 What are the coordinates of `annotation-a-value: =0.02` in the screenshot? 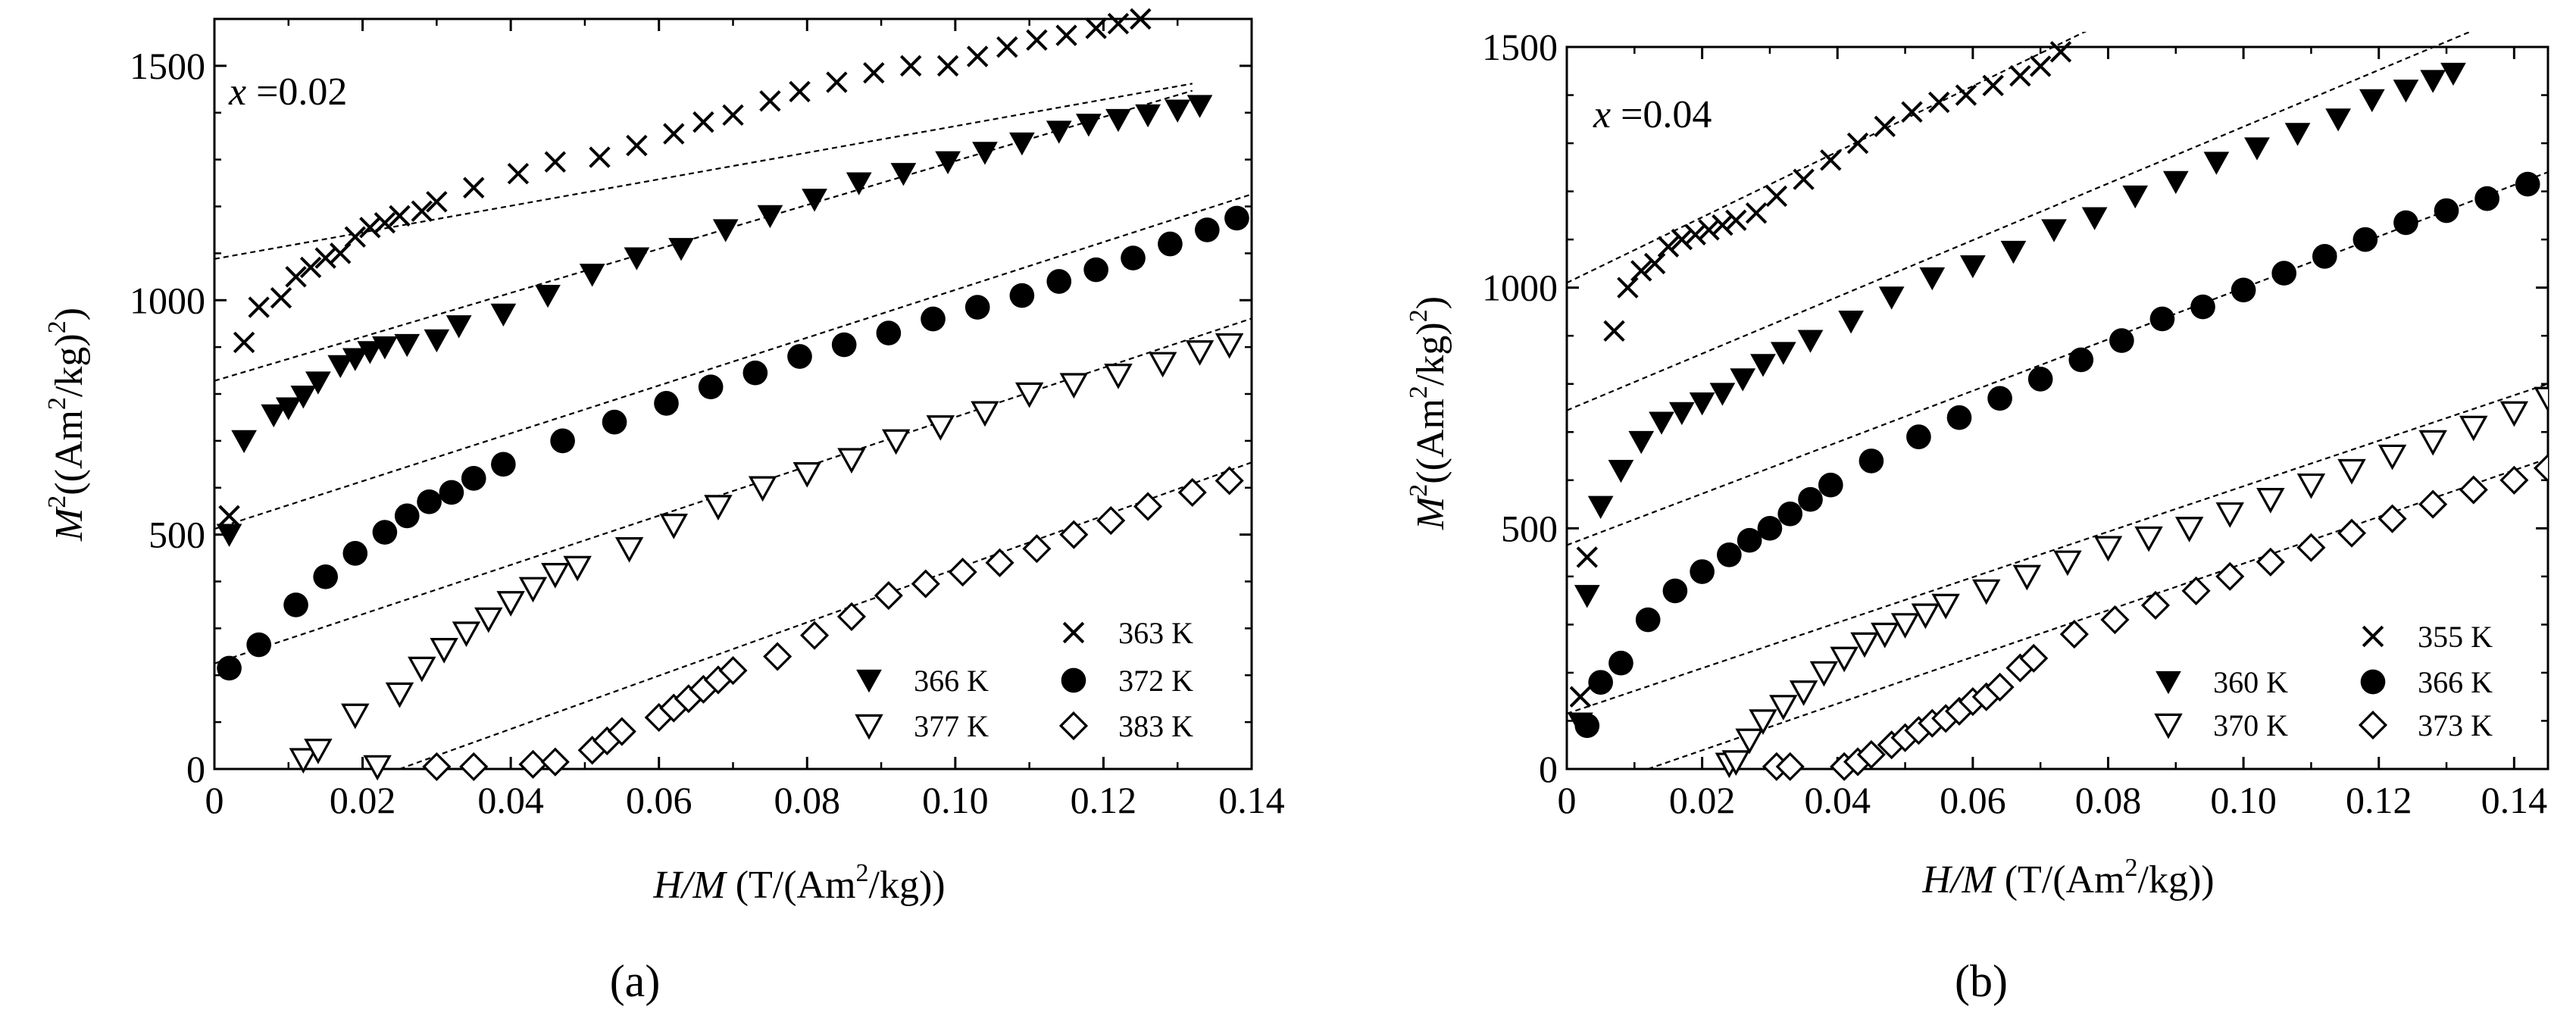 It's located at (296, 92).